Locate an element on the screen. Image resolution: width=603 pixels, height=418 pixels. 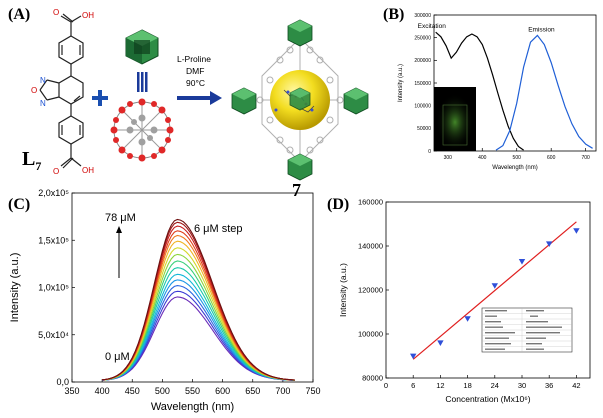
zr-cluster-icon is located at coordinates (142, 47).